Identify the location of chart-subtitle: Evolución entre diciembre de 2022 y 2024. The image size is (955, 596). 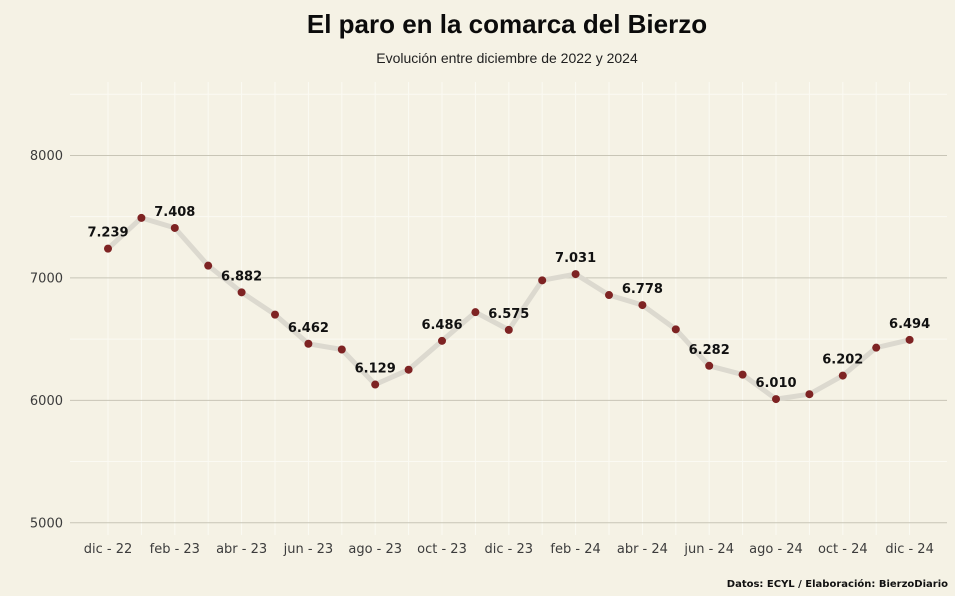
(507, 58).